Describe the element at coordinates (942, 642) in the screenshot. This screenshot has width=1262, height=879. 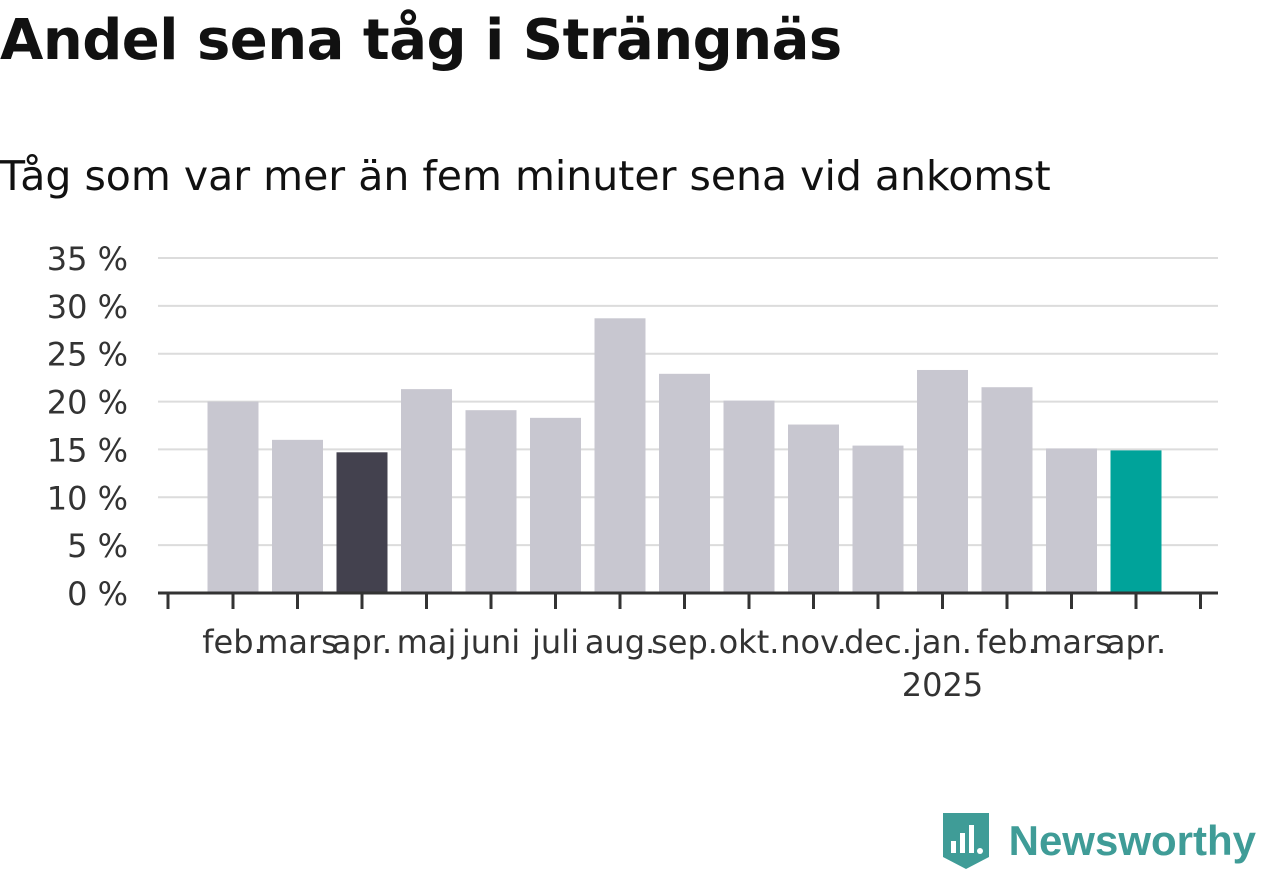
I see `x-tick-label: jan.` at that location.